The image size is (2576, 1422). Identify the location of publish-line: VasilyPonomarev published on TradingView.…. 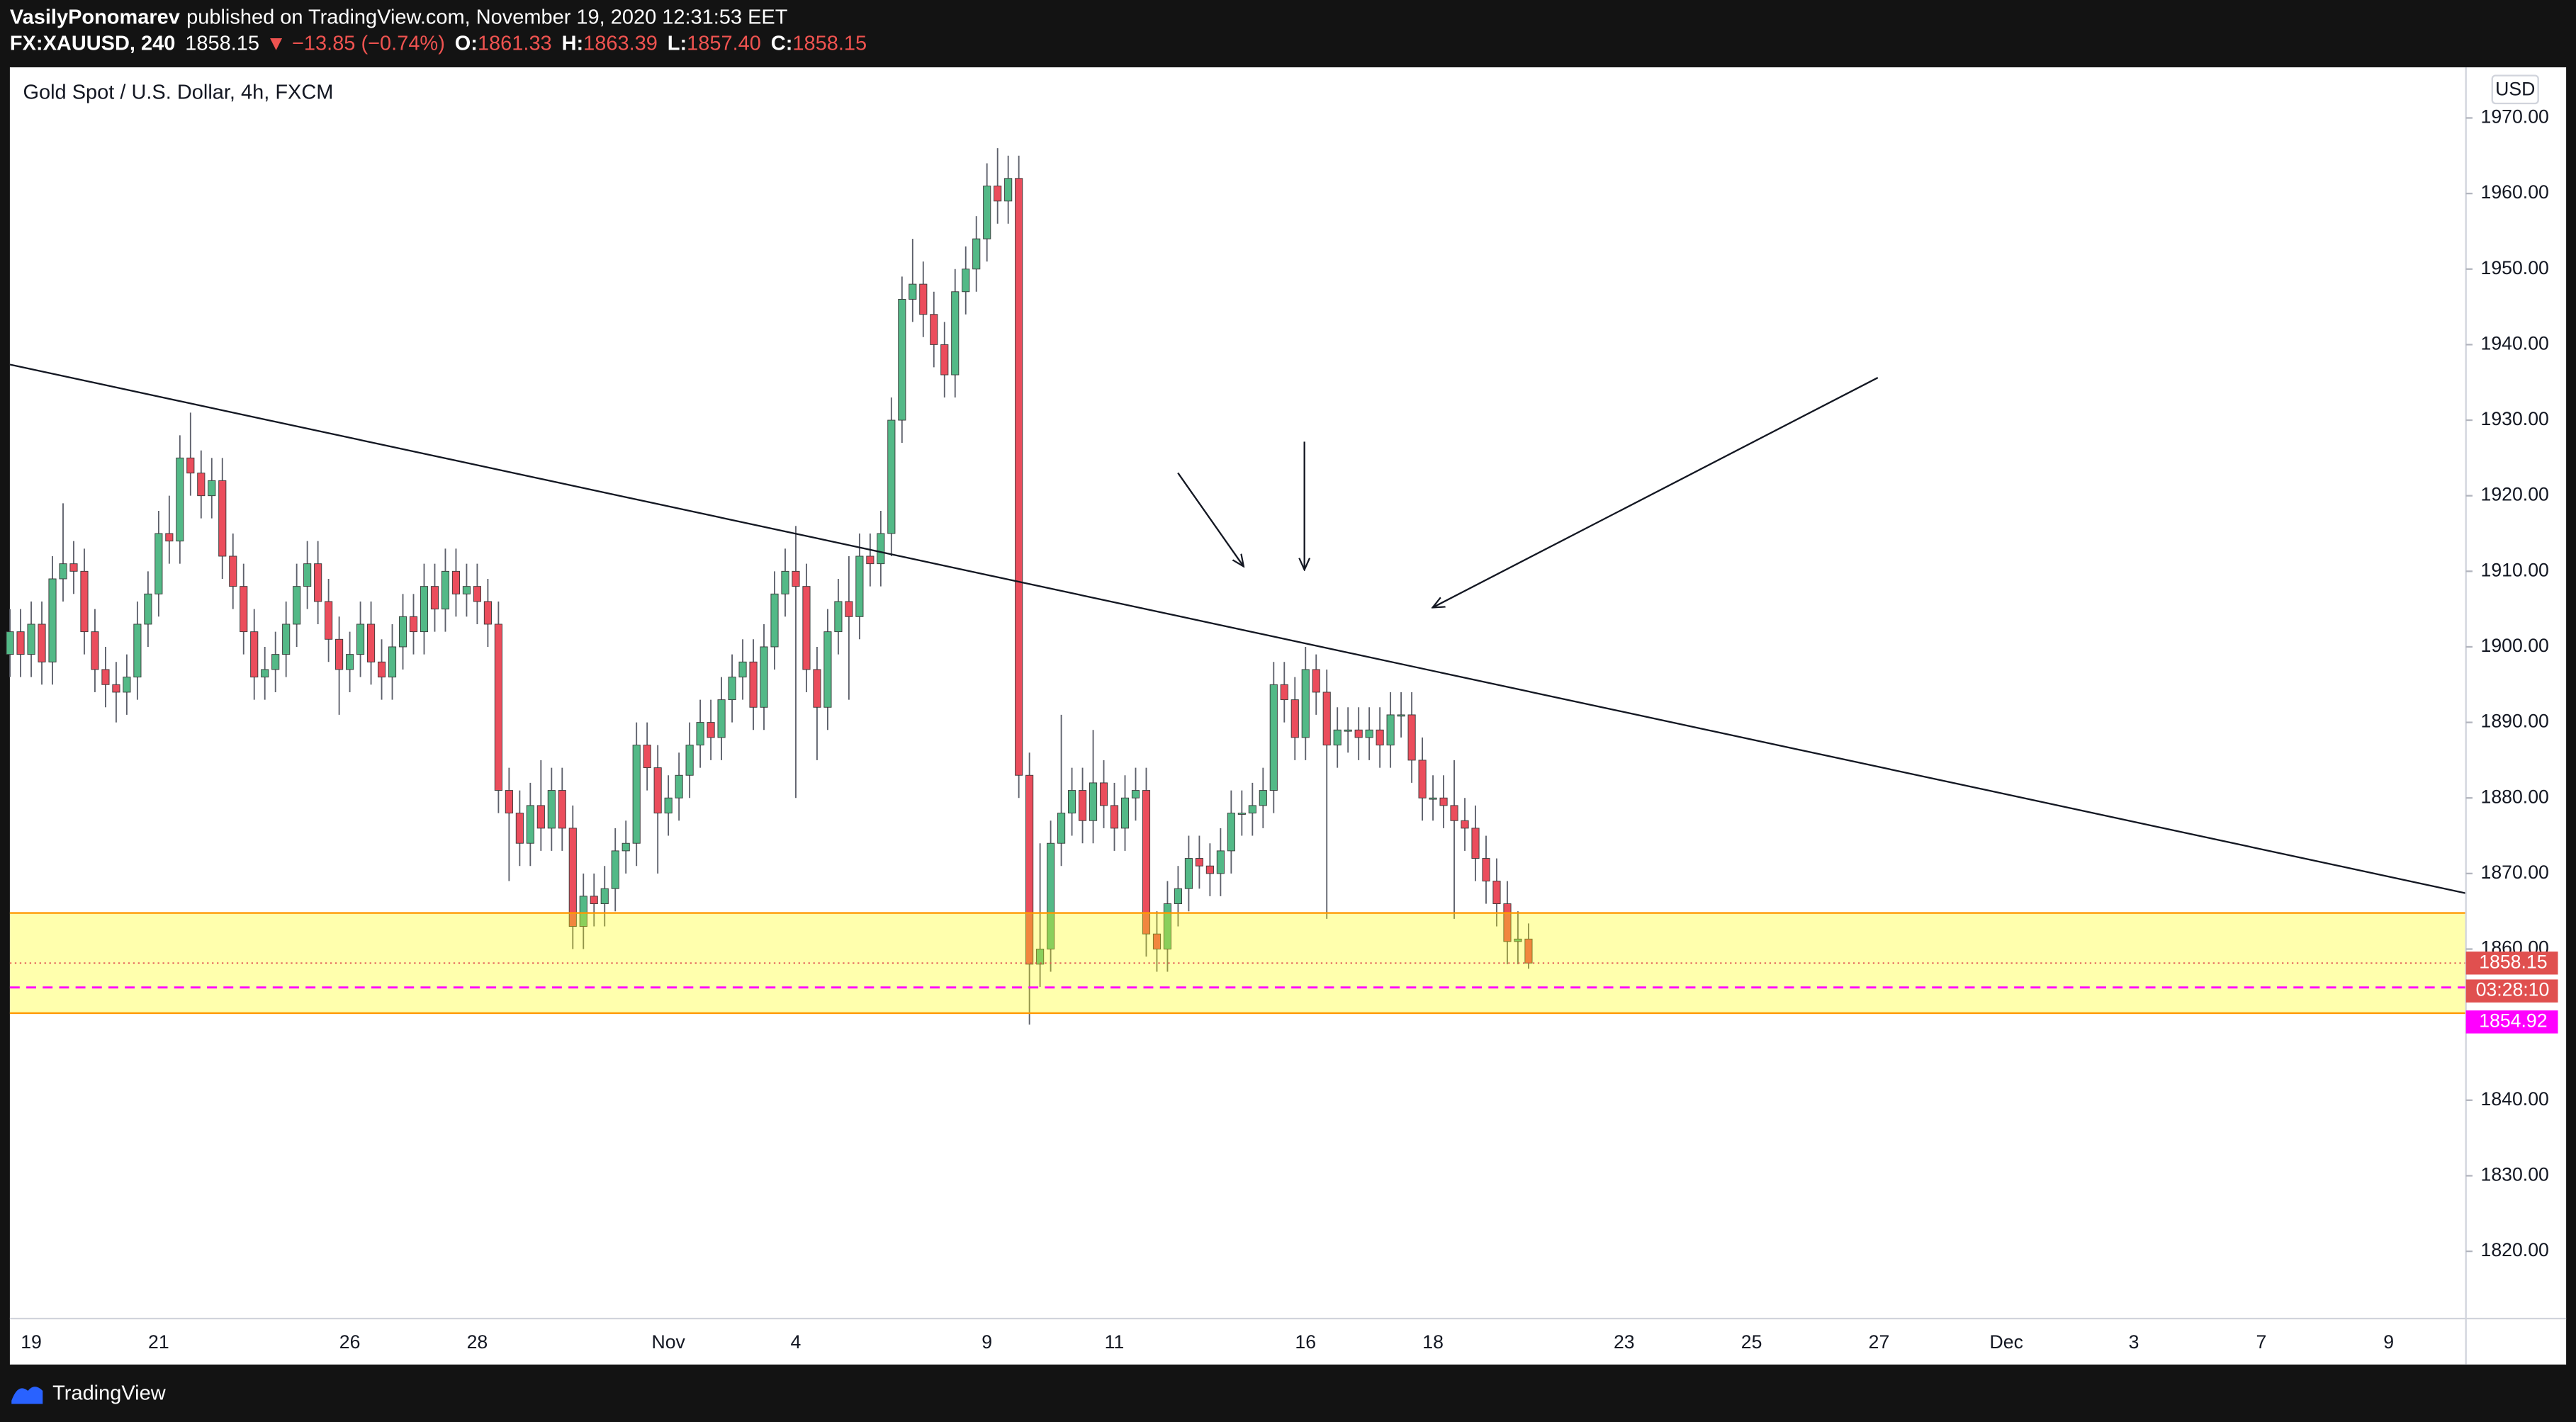
(399, 17).